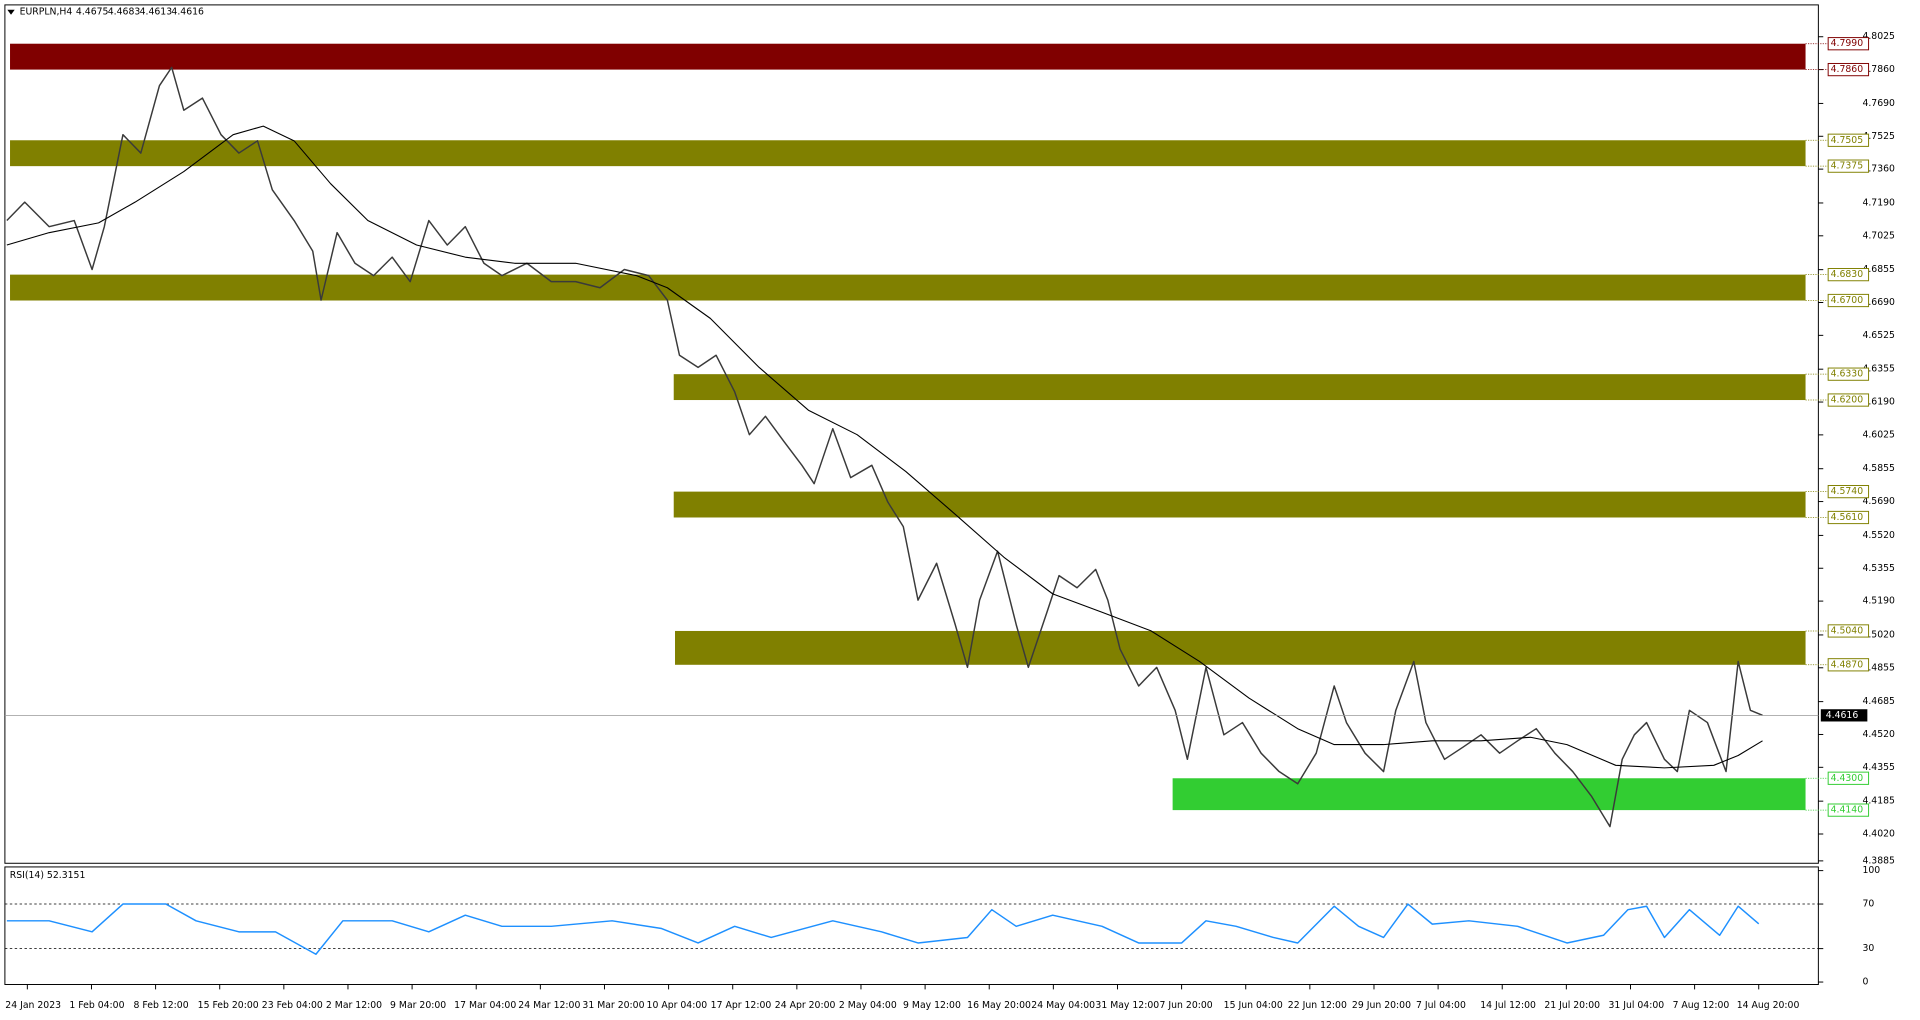 This screenshot has width=1920, height=1020. I want to click on y-tick-label: 4.5520, so click(1878, 535).